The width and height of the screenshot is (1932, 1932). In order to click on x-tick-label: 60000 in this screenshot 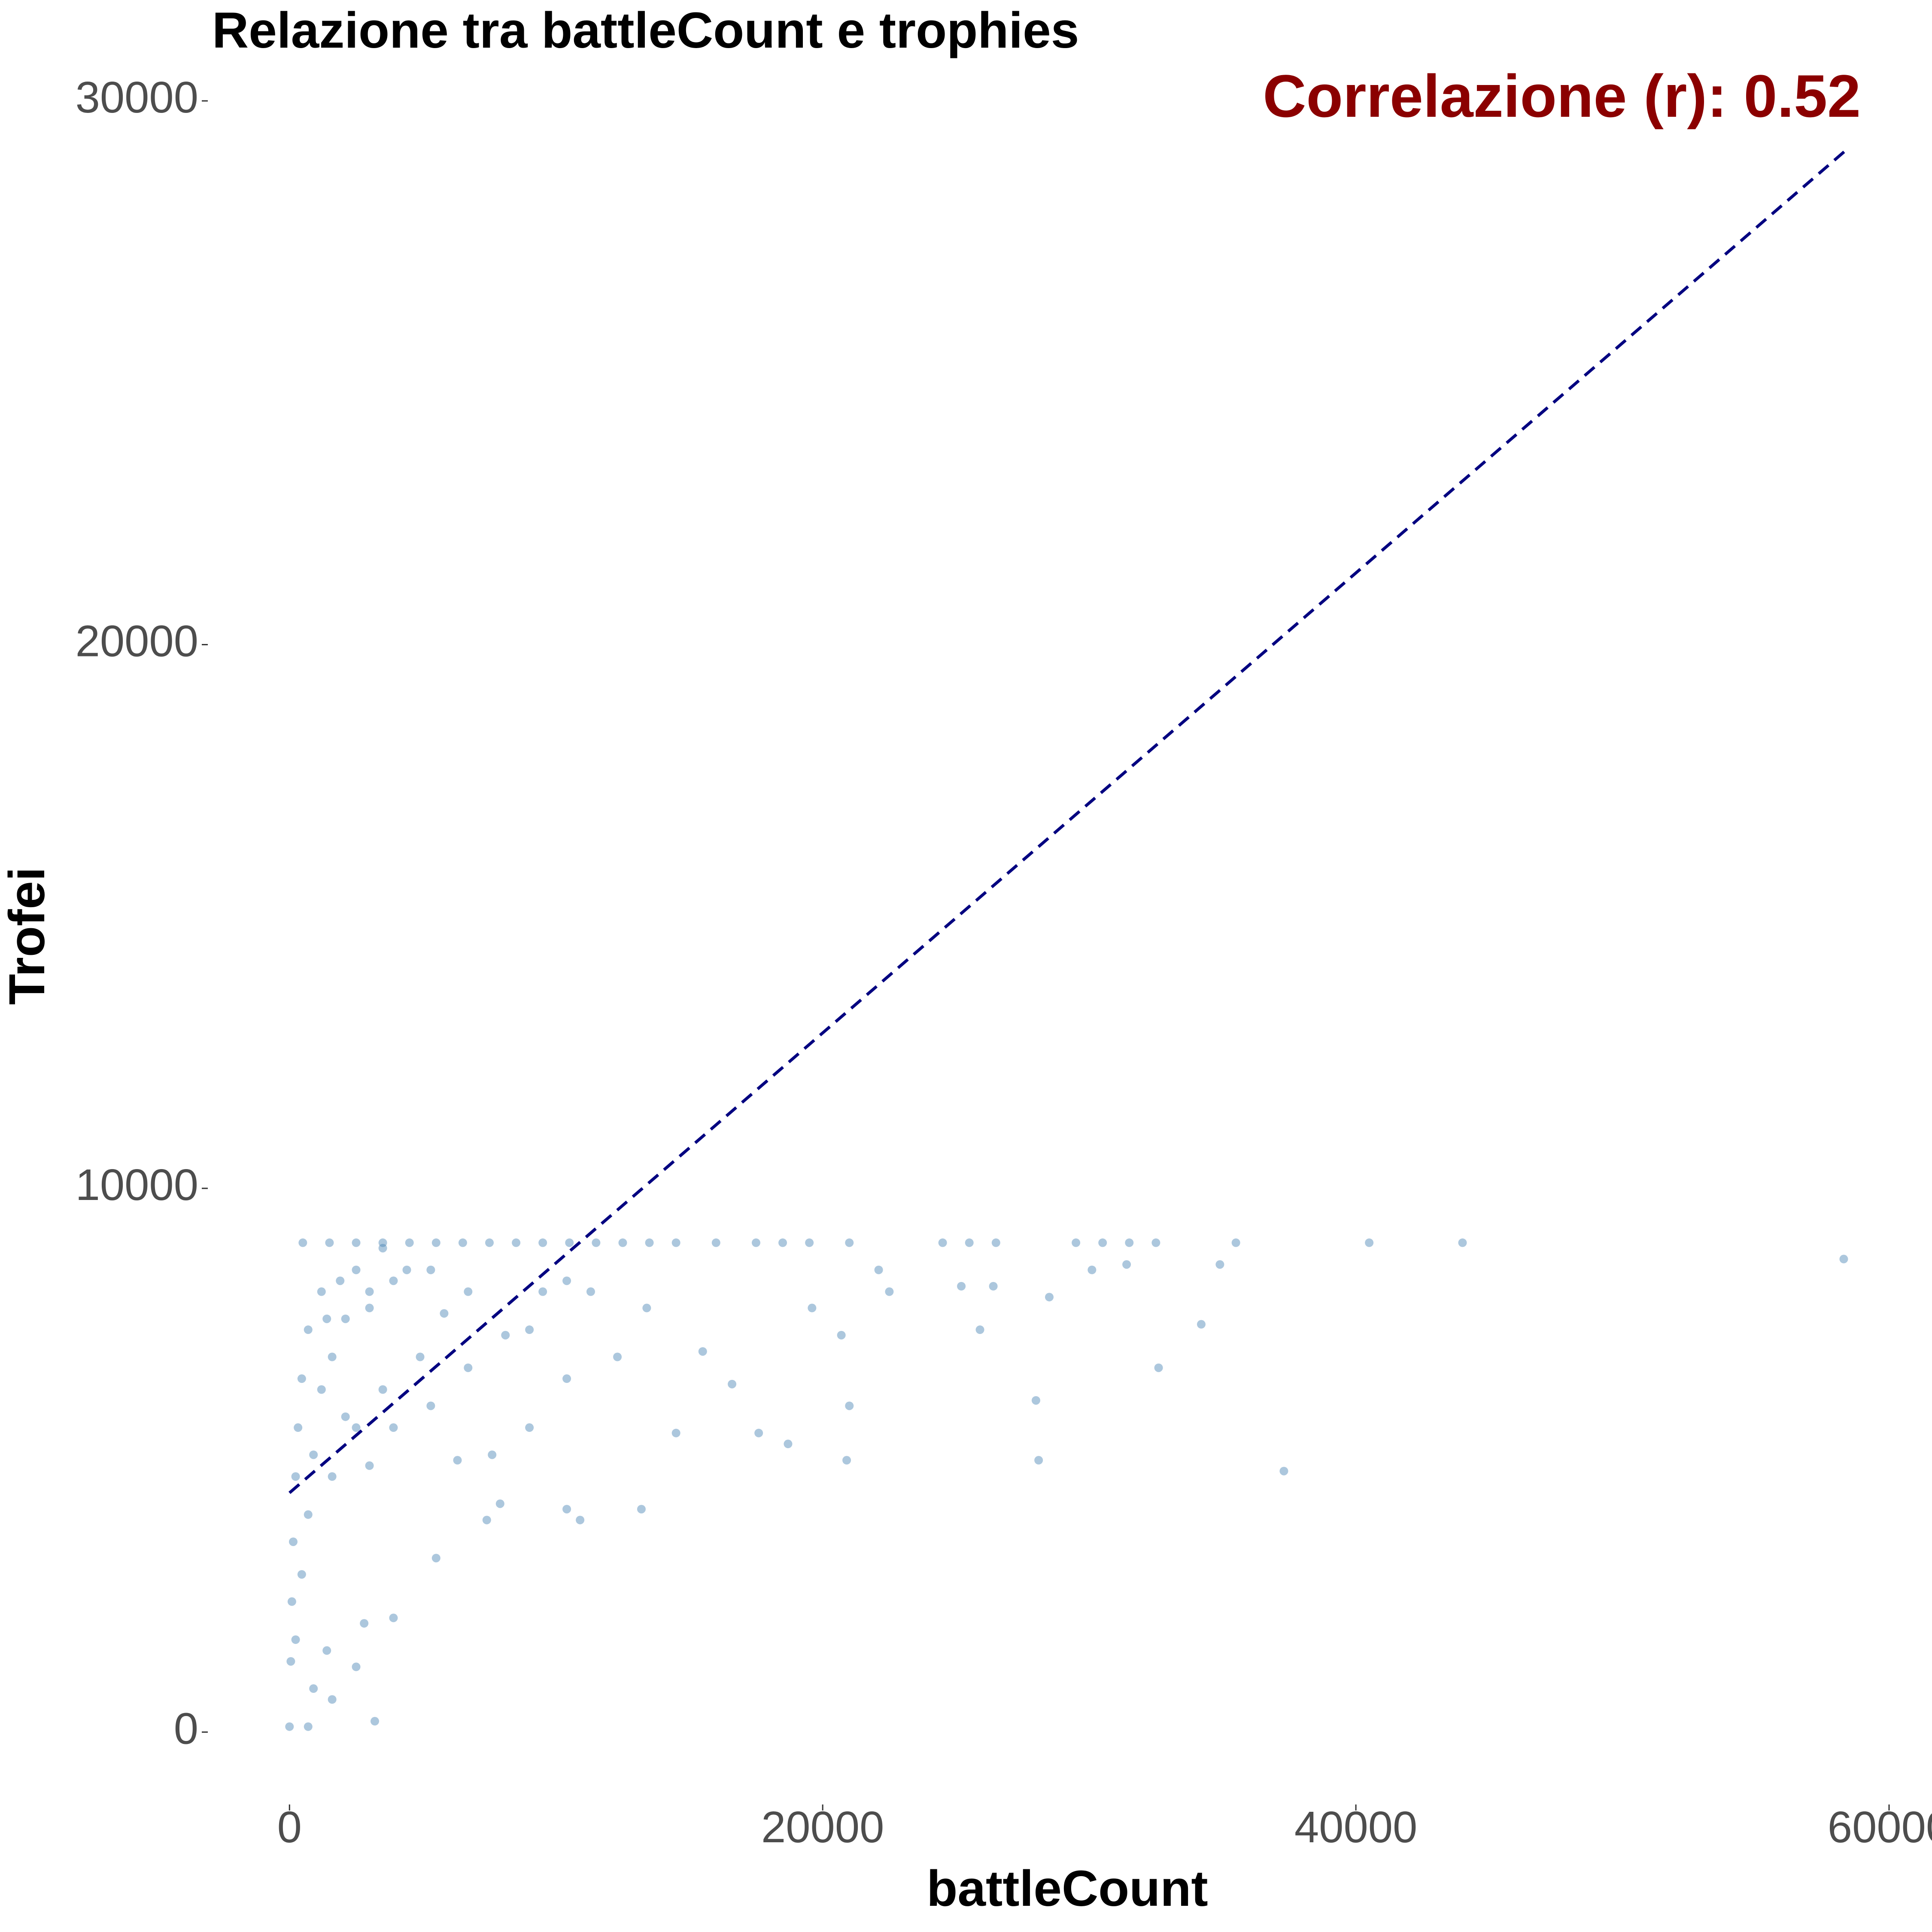, I will do `click(1880, 1827)`.